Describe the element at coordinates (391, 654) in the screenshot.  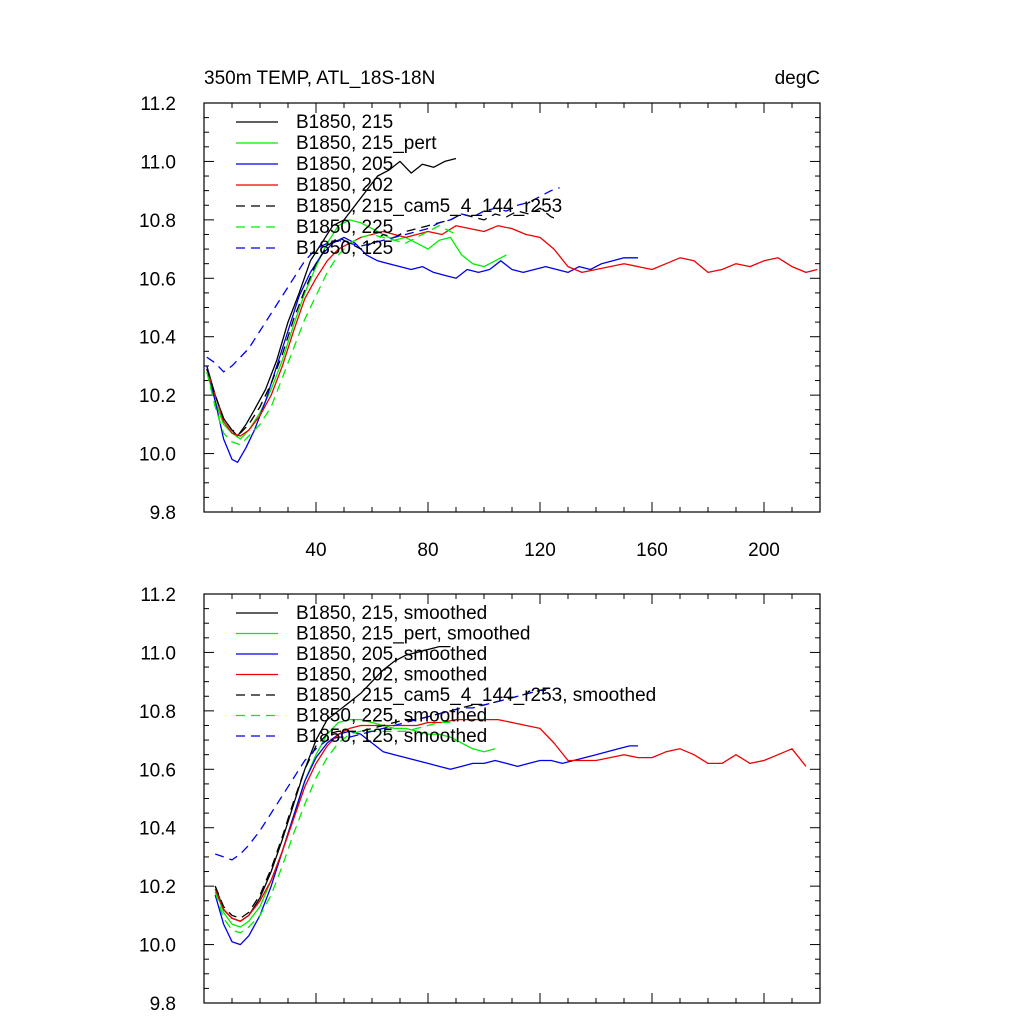
I see `legend-label: B1850, 205, smoothed` at that location.